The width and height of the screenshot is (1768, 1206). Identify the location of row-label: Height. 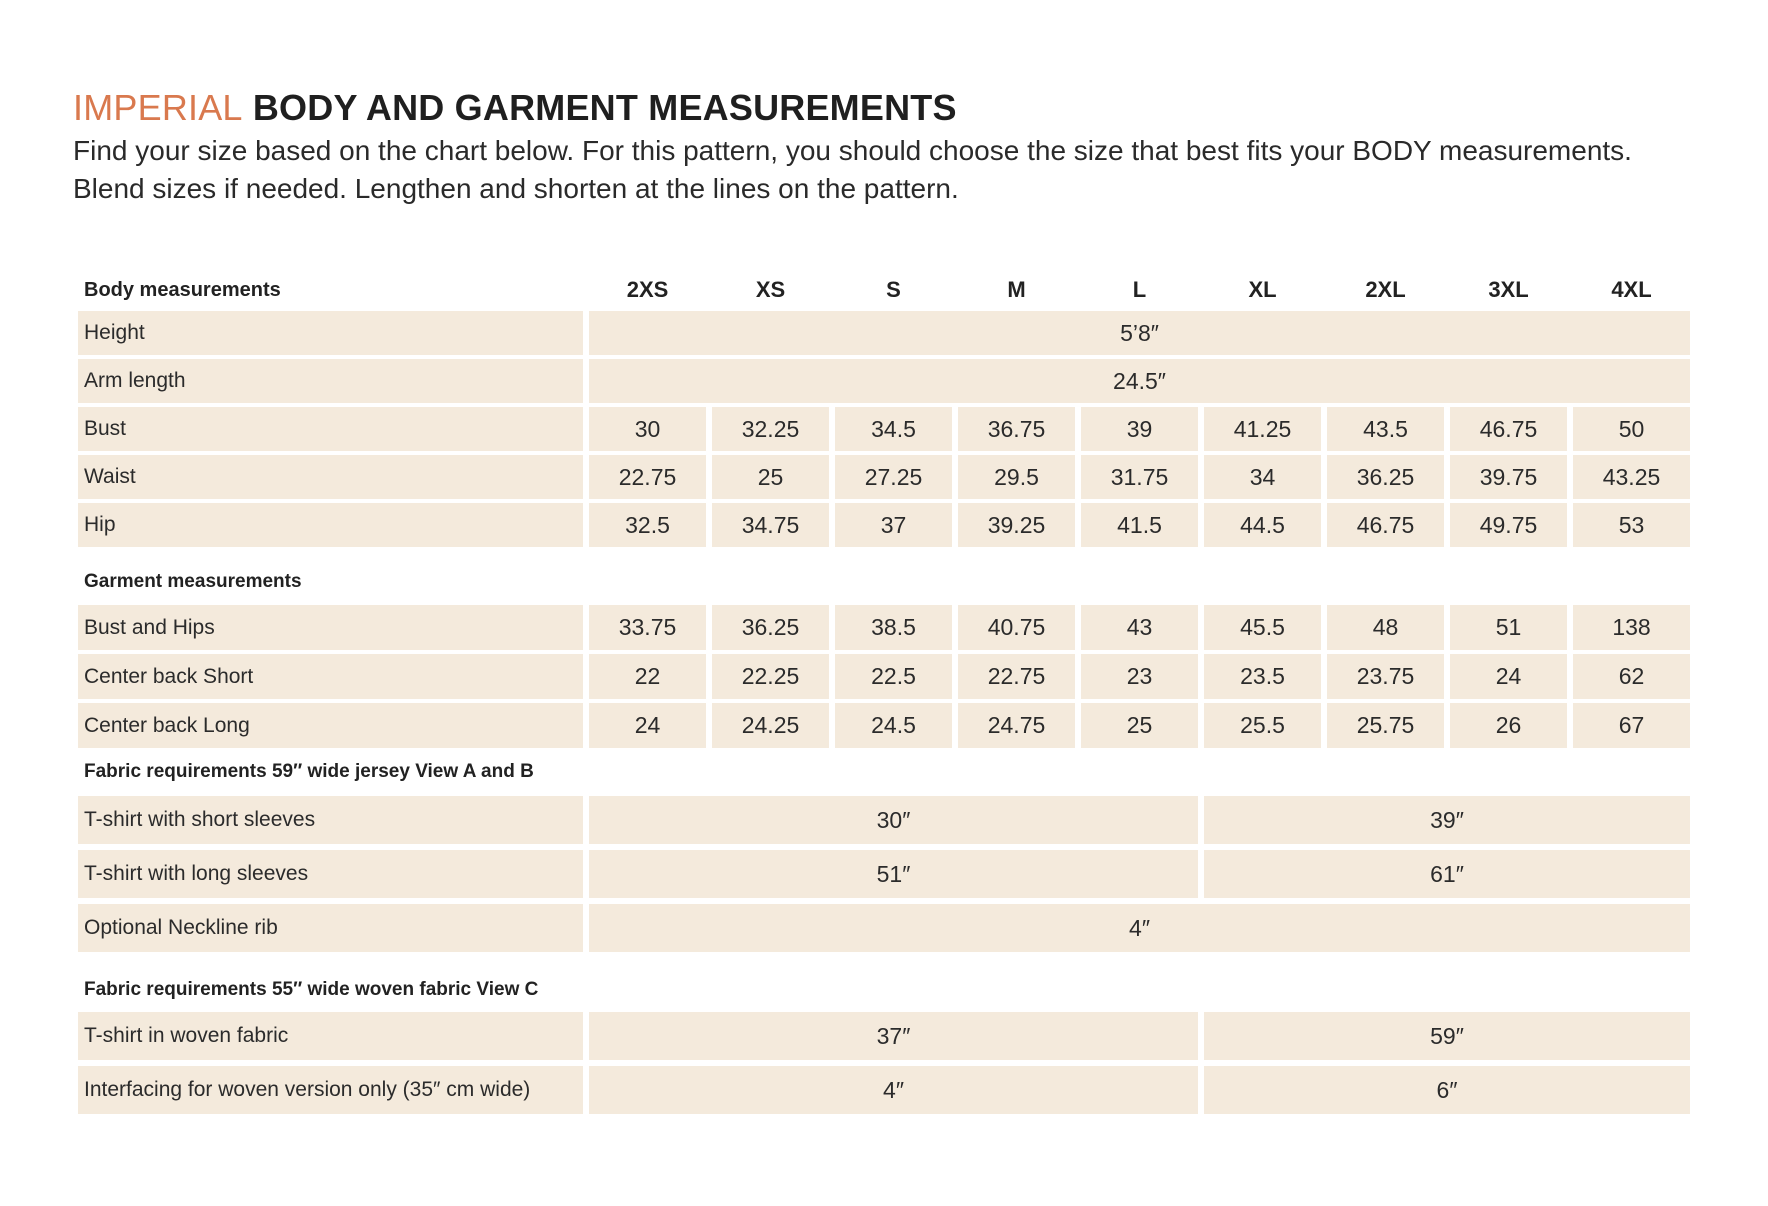
(330, 333).